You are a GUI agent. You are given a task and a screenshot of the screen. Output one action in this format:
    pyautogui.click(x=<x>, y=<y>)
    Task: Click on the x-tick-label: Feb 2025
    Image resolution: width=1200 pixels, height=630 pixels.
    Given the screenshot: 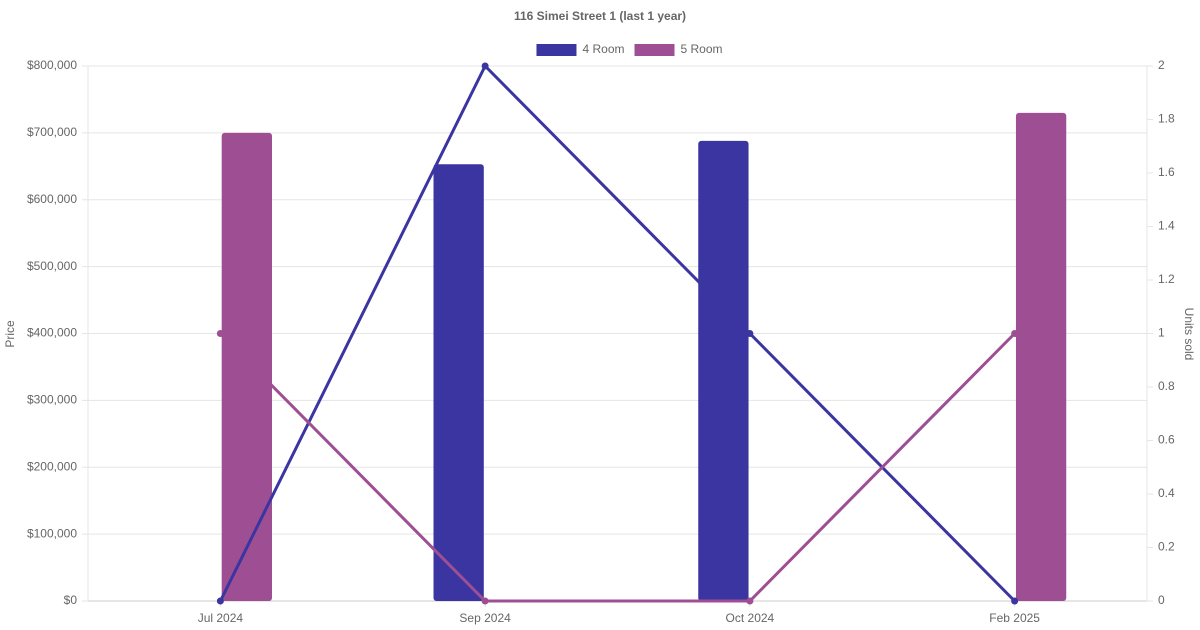 What is the action you would take?
    pyautogui.click(x=1014, y=618)
    